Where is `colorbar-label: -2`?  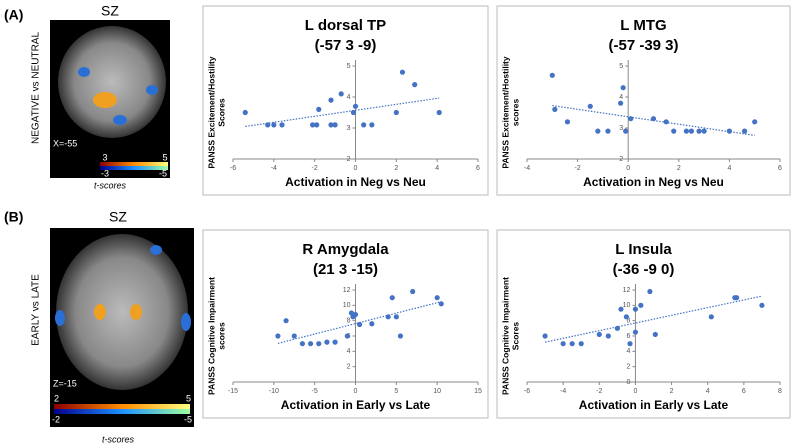
colorbar-label: -2 is located at coordinates (56, 419).